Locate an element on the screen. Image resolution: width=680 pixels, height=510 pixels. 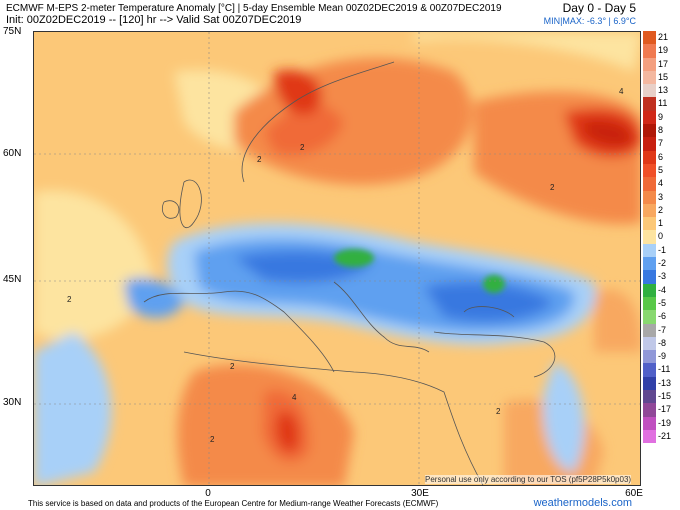
legend-item: 5 is located at coordinates (661, 170).